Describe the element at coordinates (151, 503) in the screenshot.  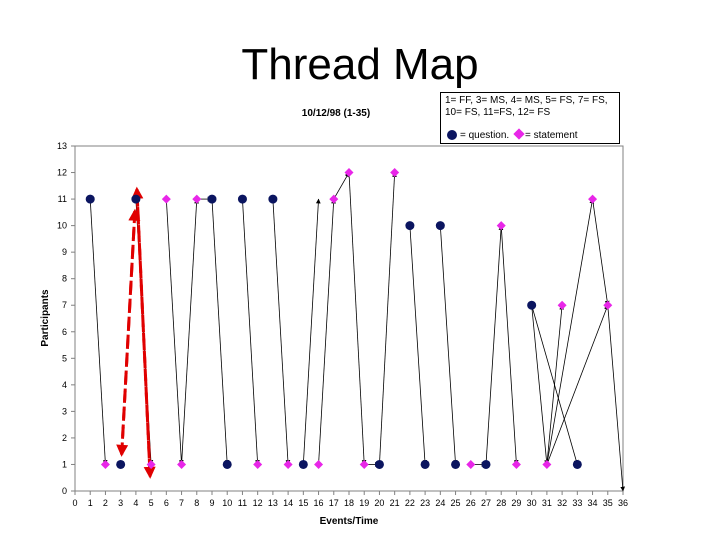
I see `x-tick-label: 5` at that location.